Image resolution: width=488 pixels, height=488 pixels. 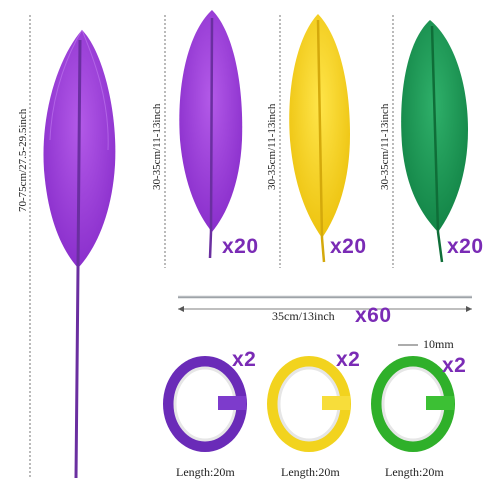 I want to click on feather2-qty: x20, so click(x=348, y=246).